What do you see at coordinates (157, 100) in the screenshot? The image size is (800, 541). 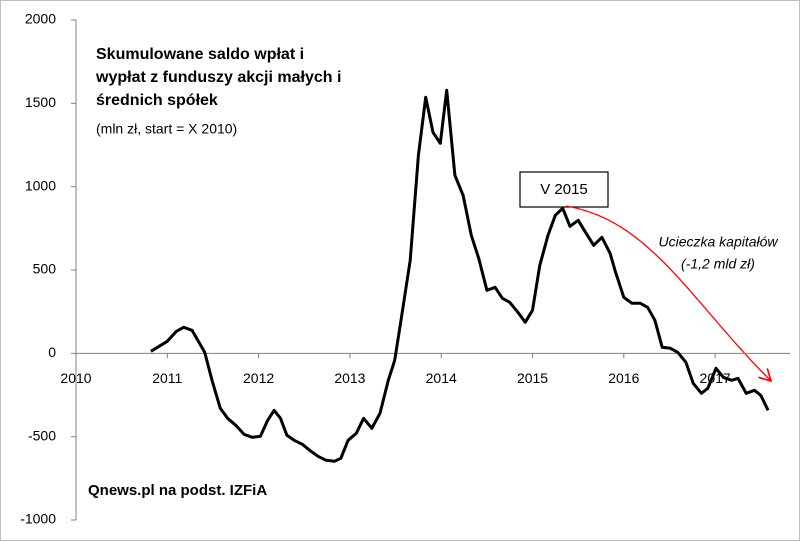 I see `chart-title: średnich spółek` at bounding box center [157, 100].